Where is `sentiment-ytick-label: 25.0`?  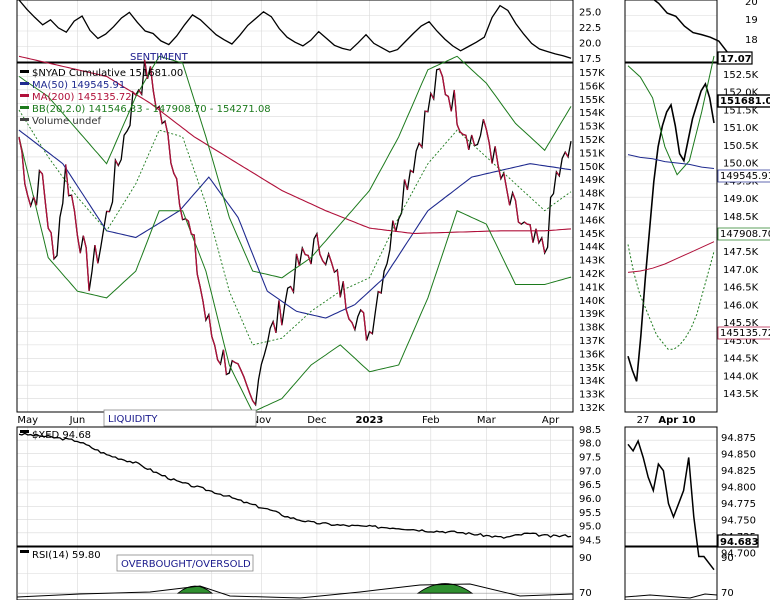 sentiment-ytick-label: 25.0 is located at coordinates (590, 12).